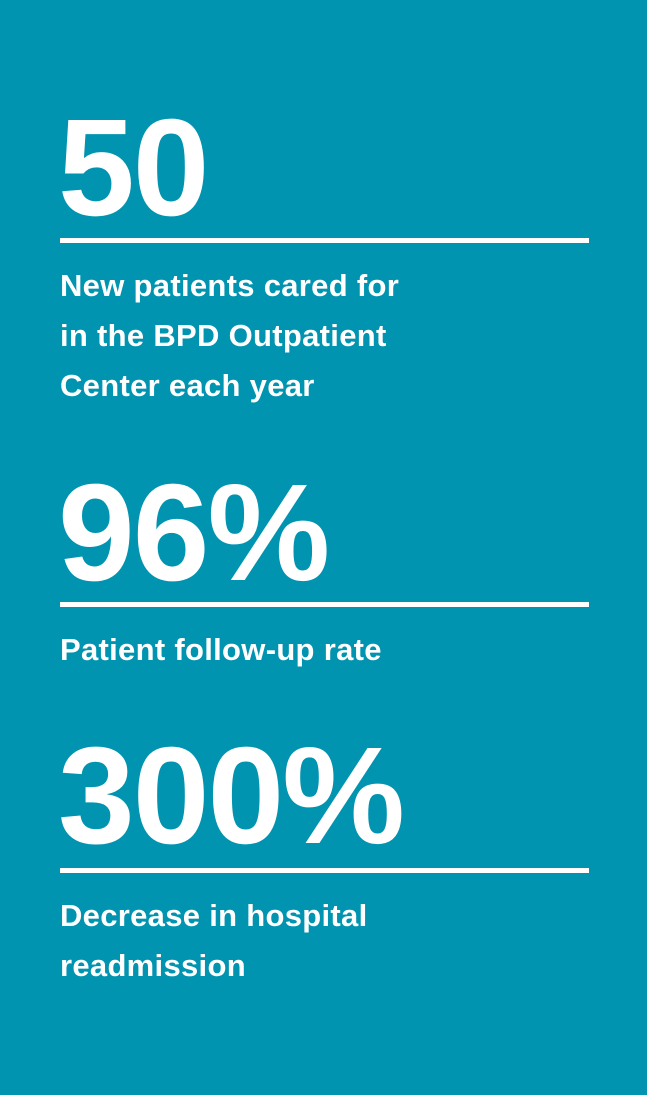 This screenshot has width=647, height=1095. Describe the element at coordinates (153, 965) in the screenshot. I see `stat-description: readmission` at that location.